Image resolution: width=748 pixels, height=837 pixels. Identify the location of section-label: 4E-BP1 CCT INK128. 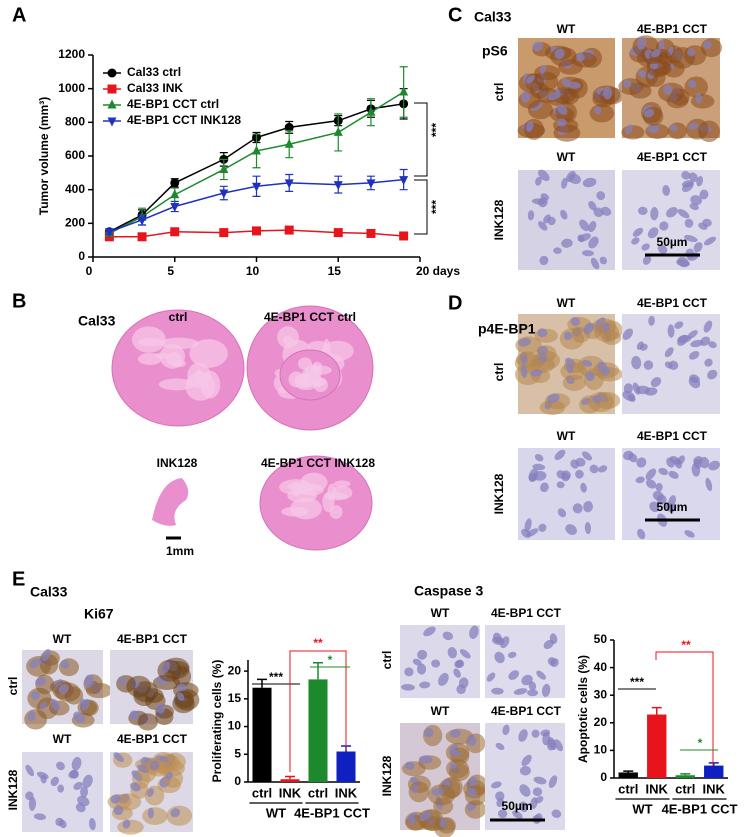
(318, 463).